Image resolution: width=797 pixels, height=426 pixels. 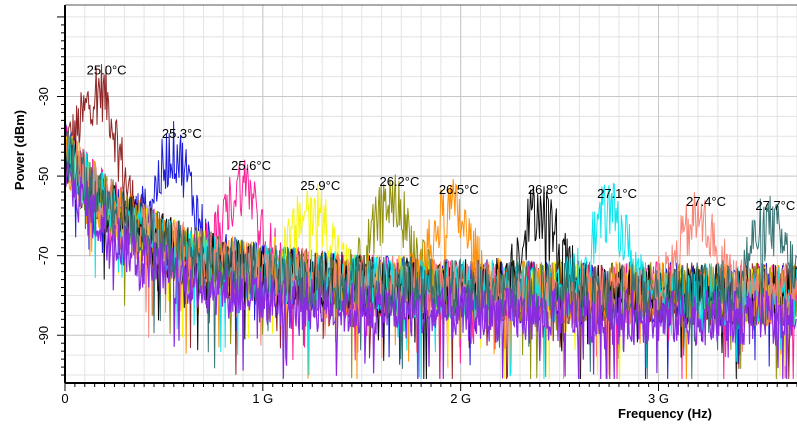 What do you see at coordinates (43, 255) in the screenshot?
I see `y-tick-label: -70` at bounding box center [43, 255].